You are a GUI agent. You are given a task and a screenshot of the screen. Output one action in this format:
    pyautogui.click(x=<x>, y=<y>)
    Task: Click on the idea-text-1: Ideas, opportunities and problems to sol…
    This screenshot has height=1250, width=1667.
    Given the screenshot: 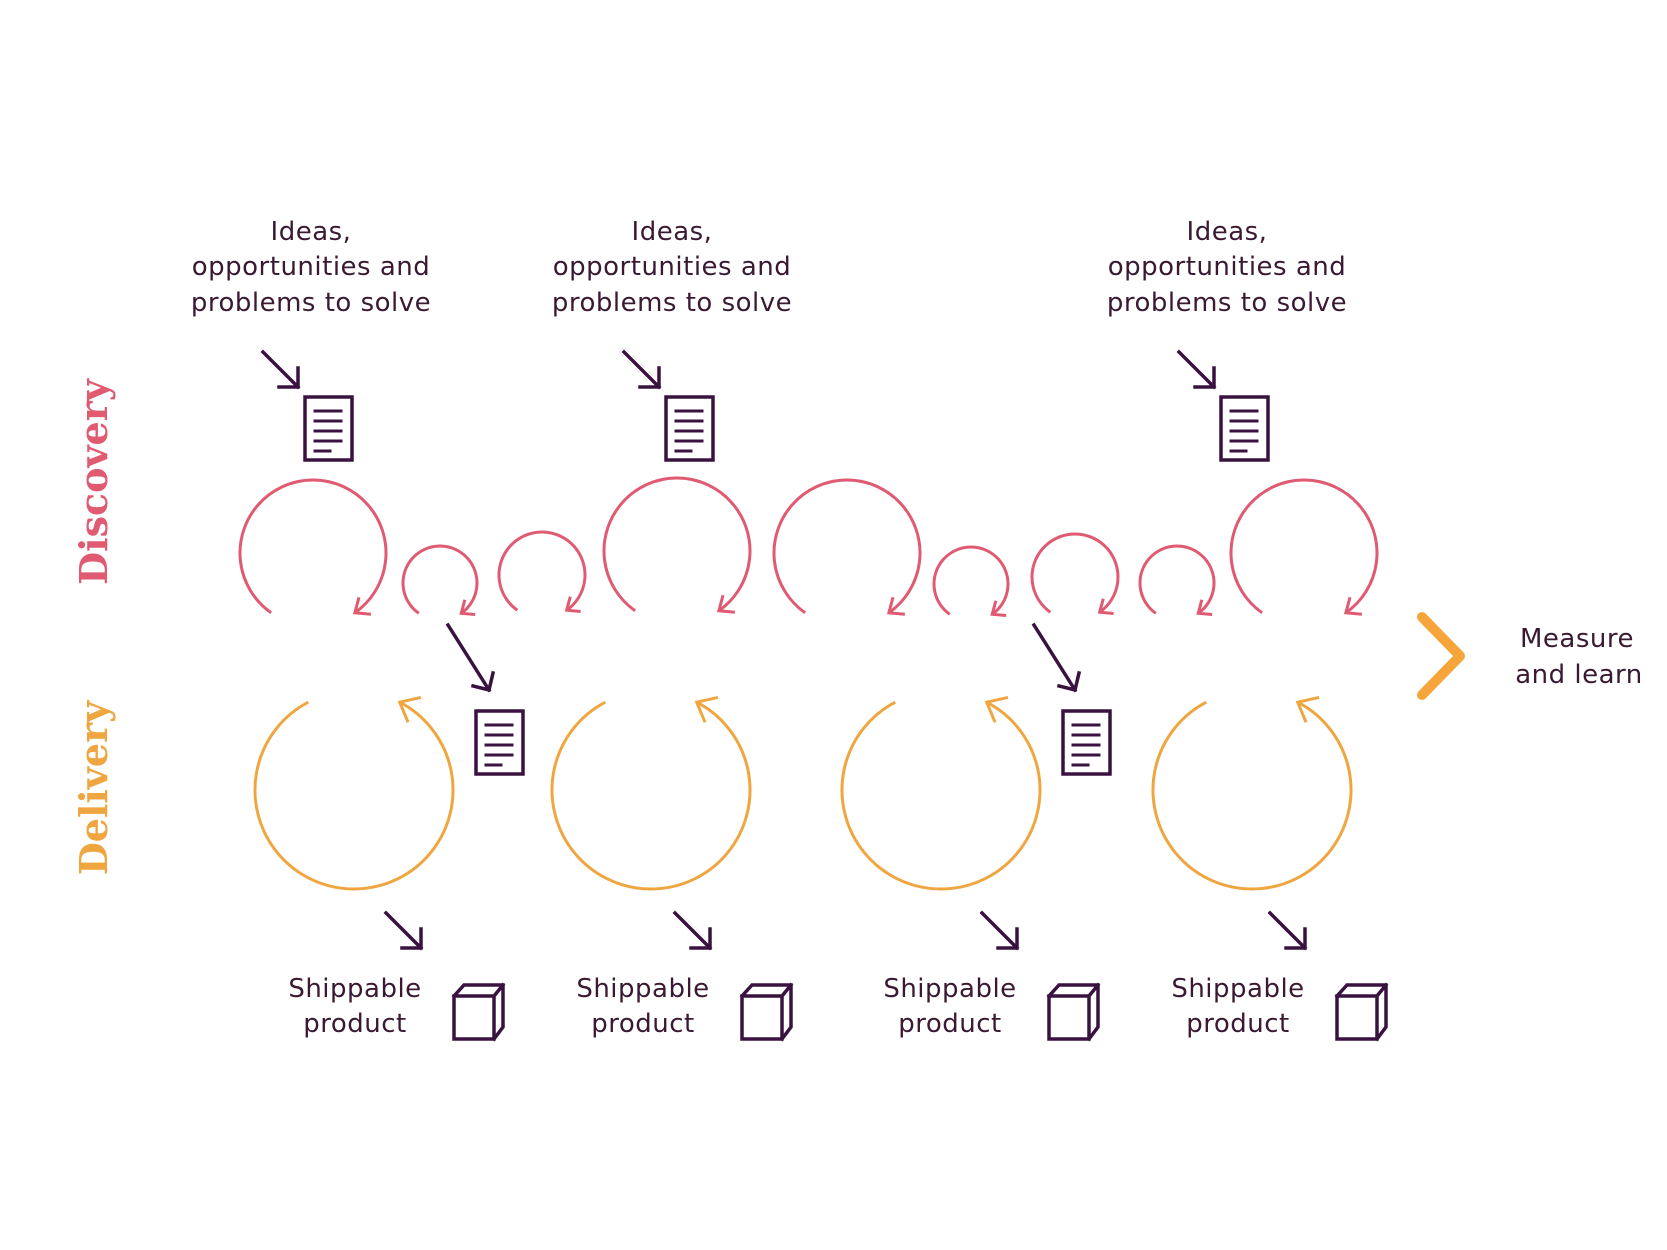 What is the action you would take?
    pyautogui.click(x=311, y=267)
    